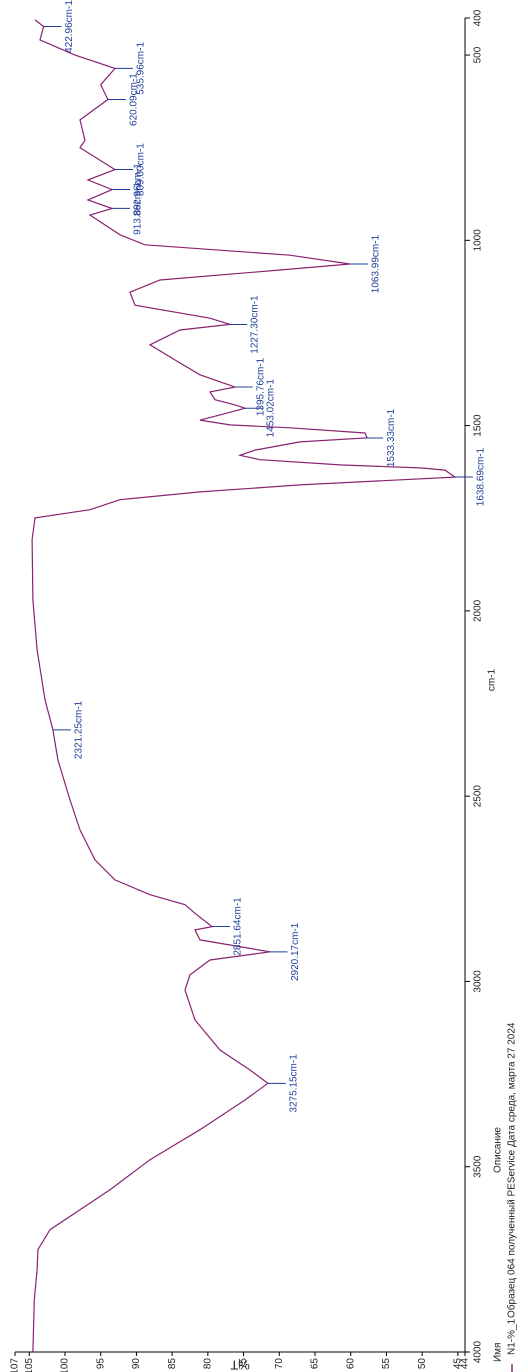  Describe the element at coordinates (69, 26) in the screenshot. I see `annotation-label: 422.96cm-1` at that location.